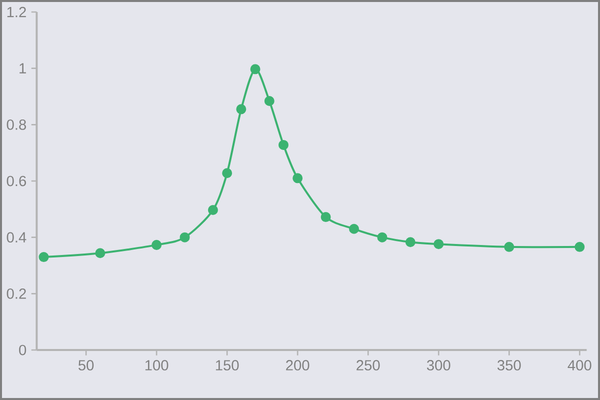 The width and height of the screenshot is (600, 400). I want to click on y-tick-label: 0.4, so click(16, 237).